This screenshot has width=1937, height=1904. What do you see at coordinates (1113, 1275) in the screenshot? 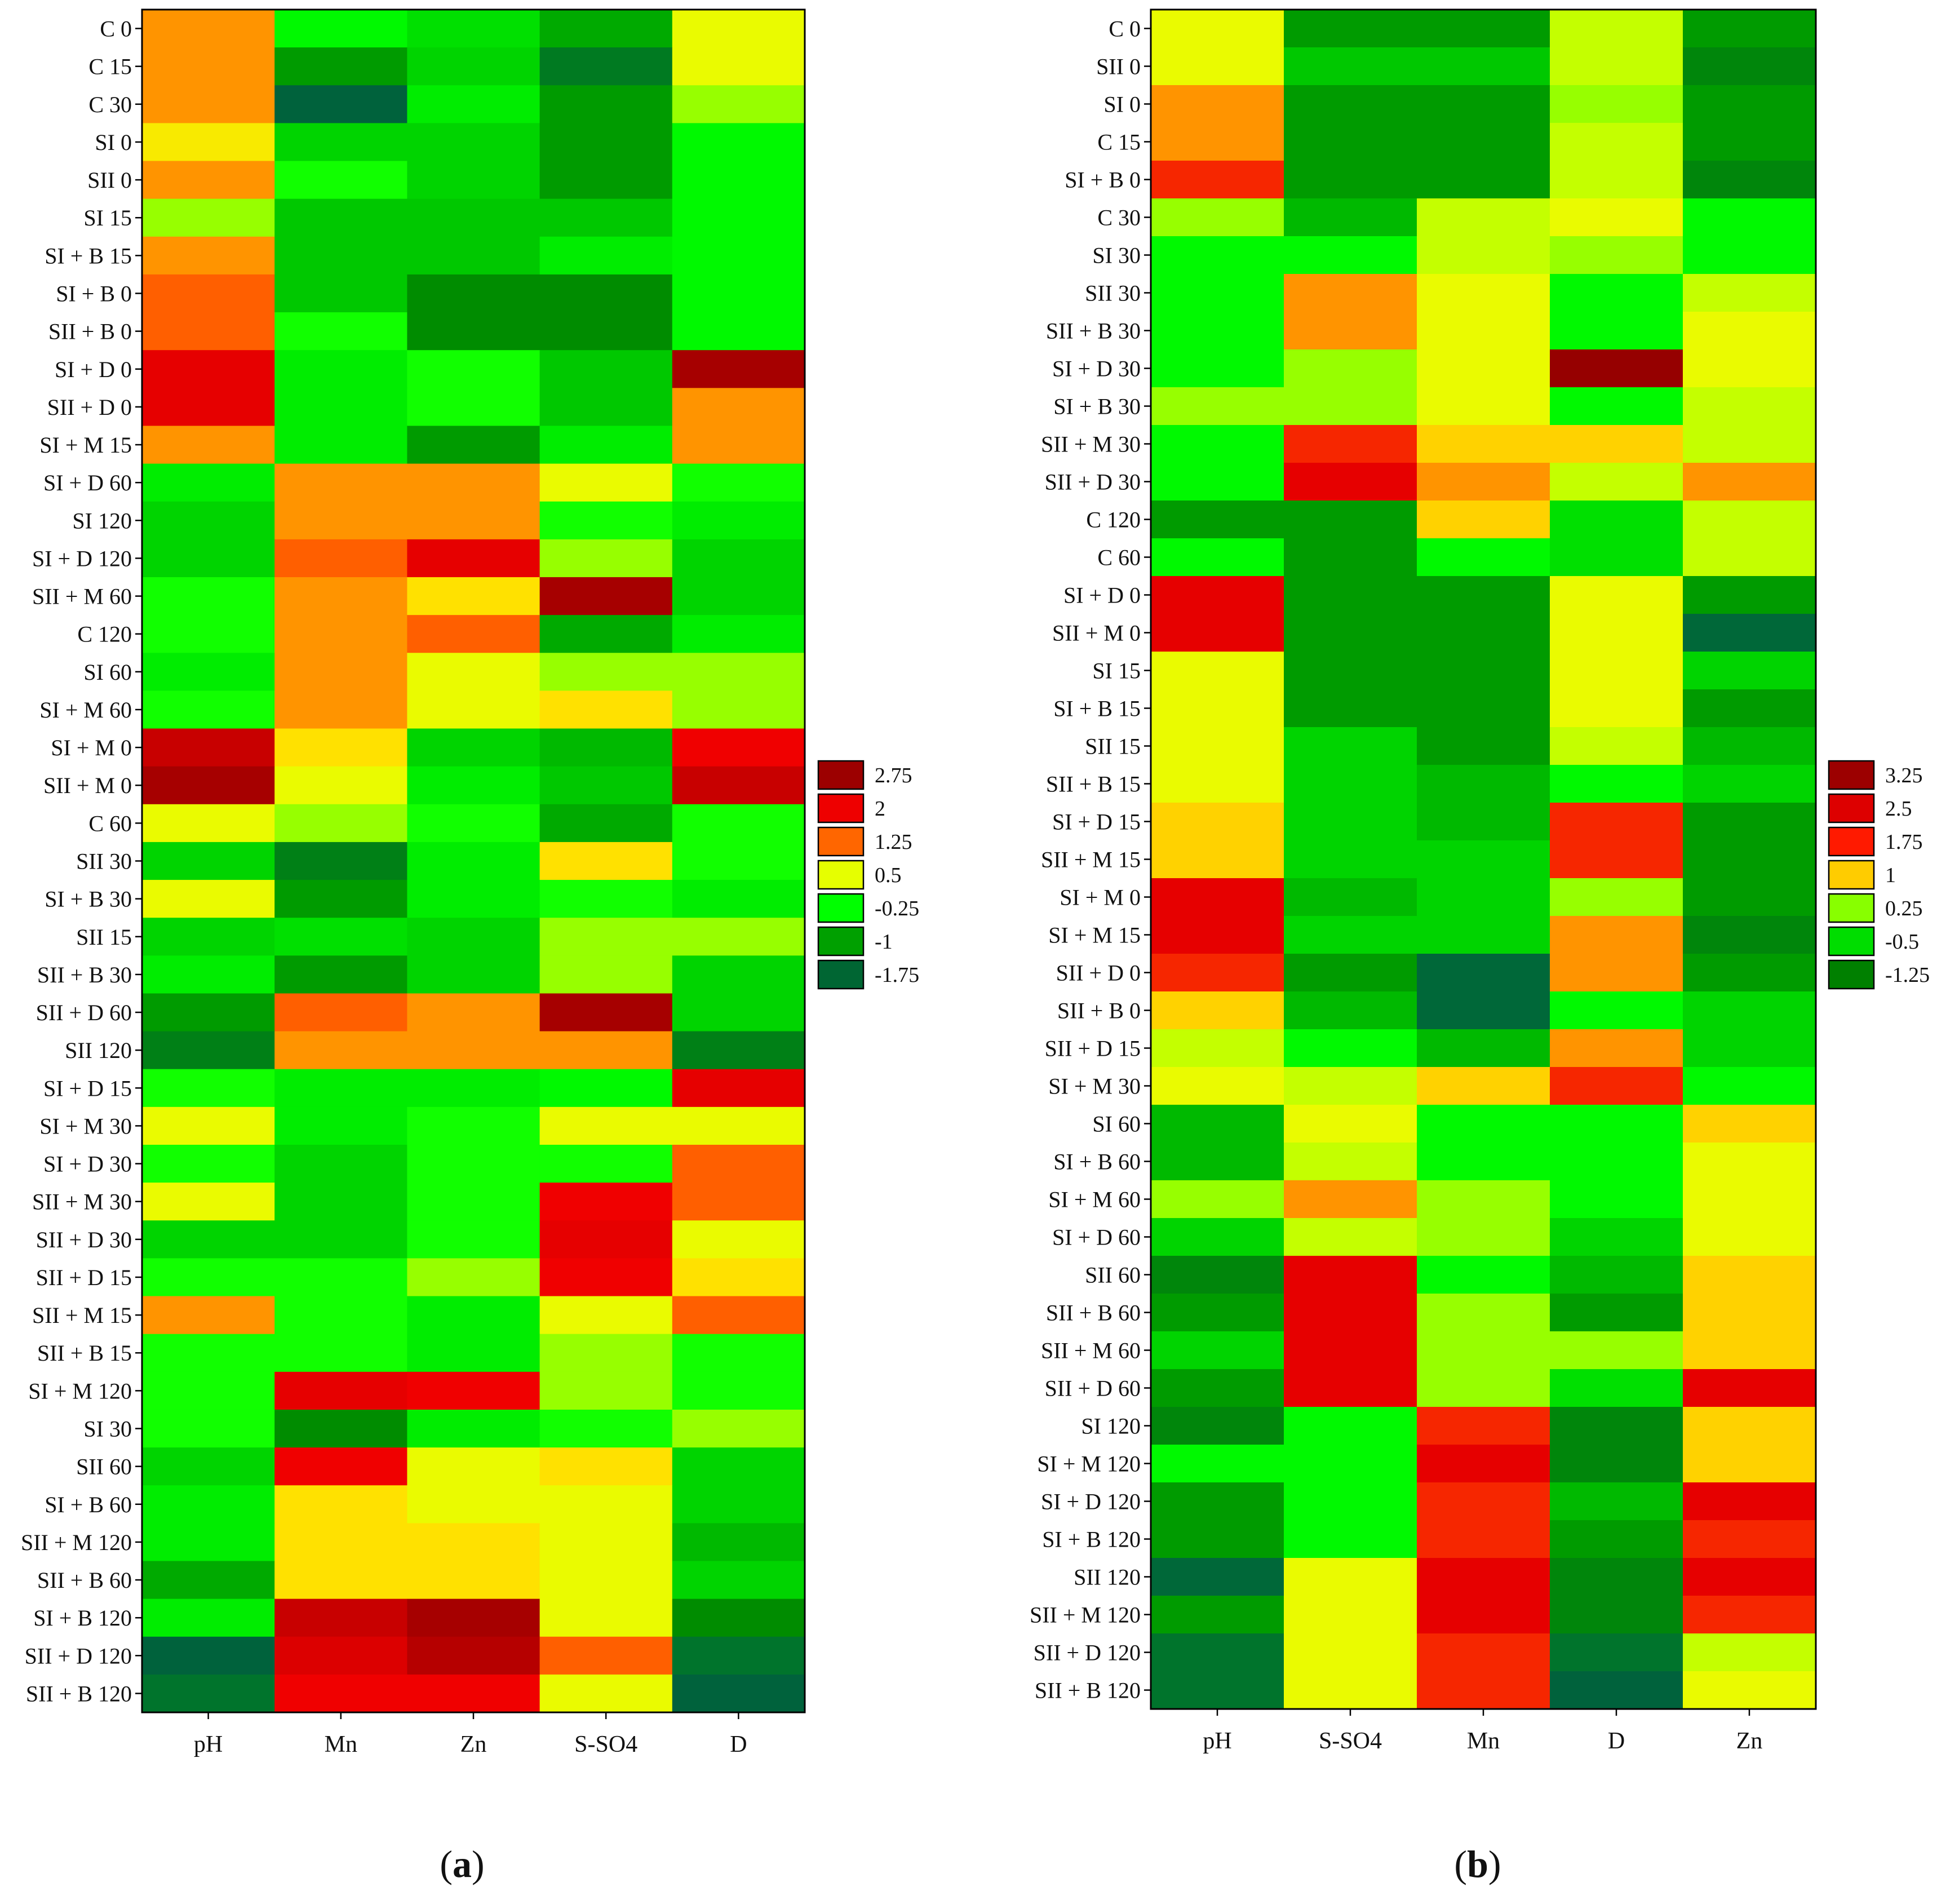
I see `row-label: SII 60` at bounding box center [1113, 1275].